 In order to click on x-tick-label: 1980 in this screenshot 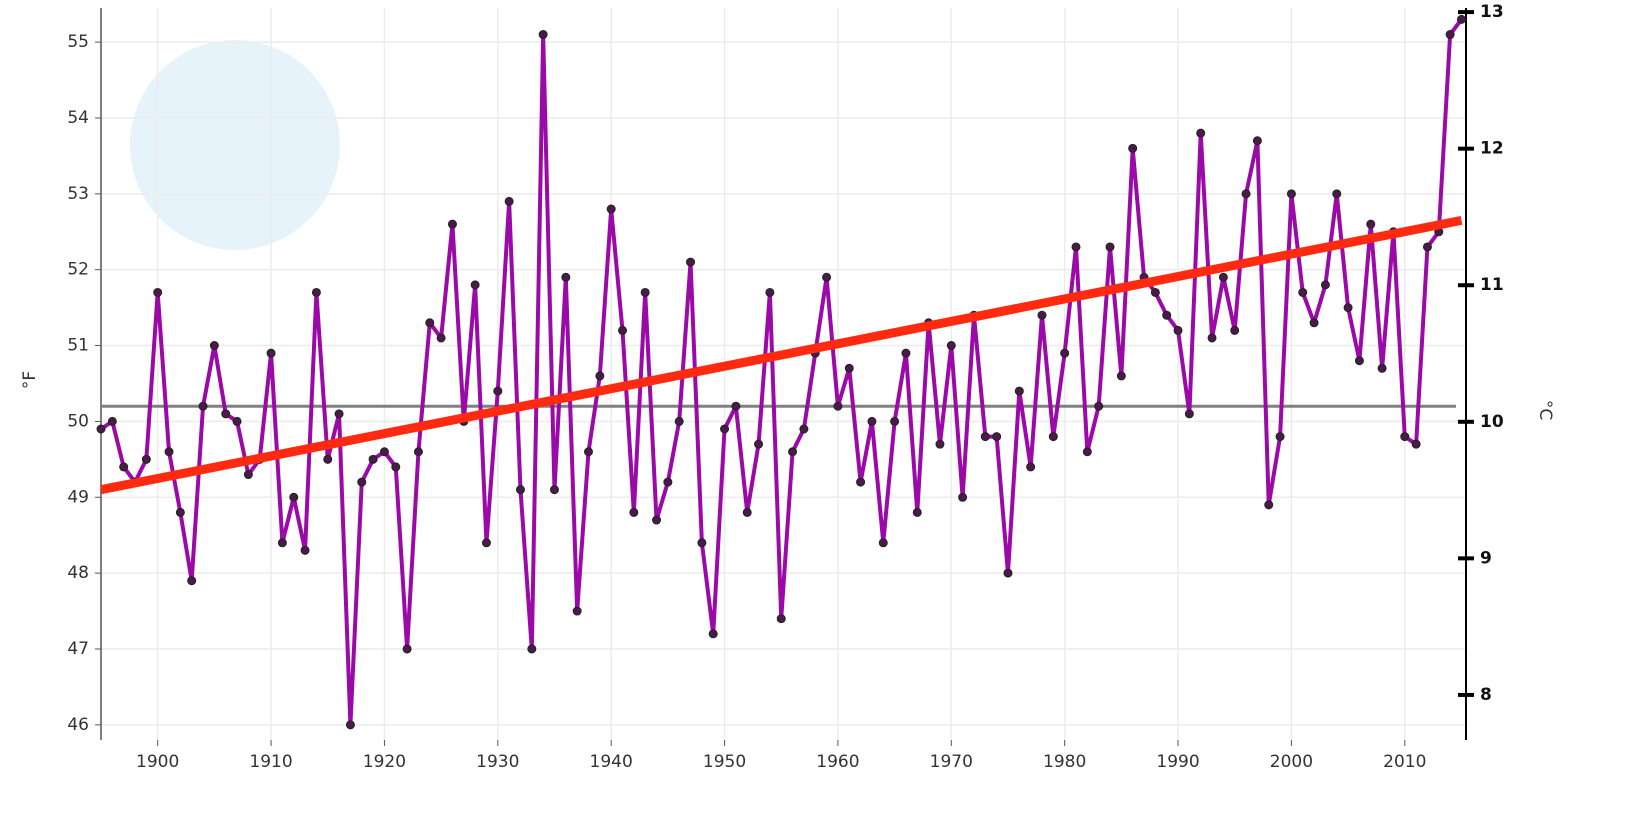, I will do `click(1064, 762)`.